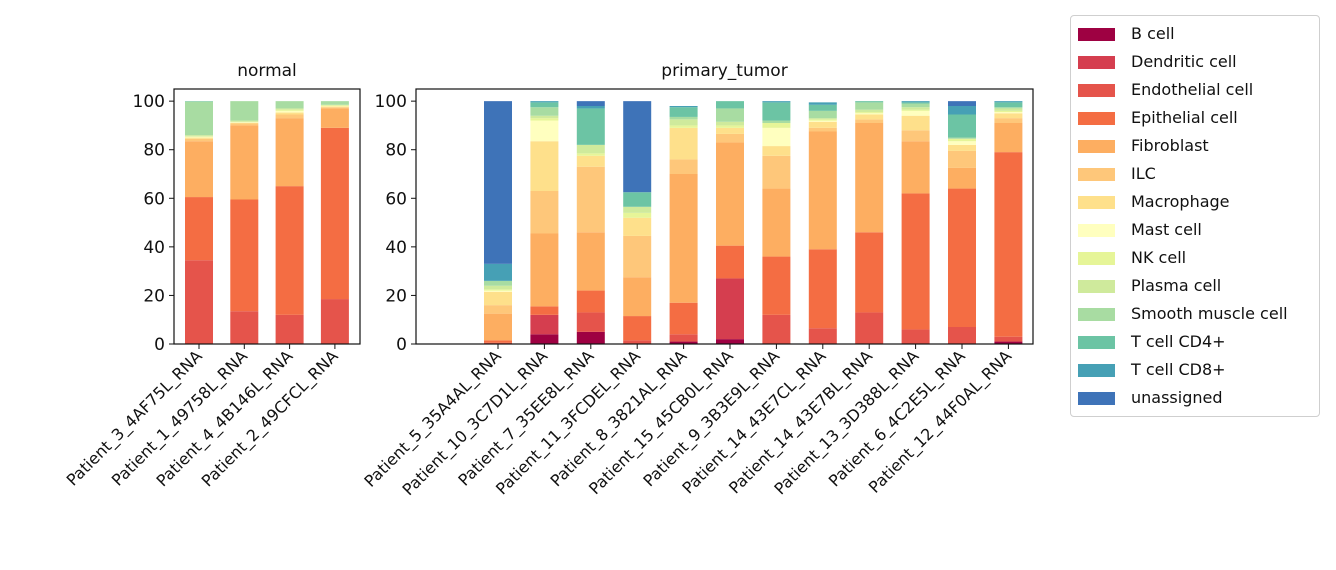 This screenshot has height=570, width=1336. I want to click on legend-item-endothelial-cell: Endothelial cell, so click(1198, 90).